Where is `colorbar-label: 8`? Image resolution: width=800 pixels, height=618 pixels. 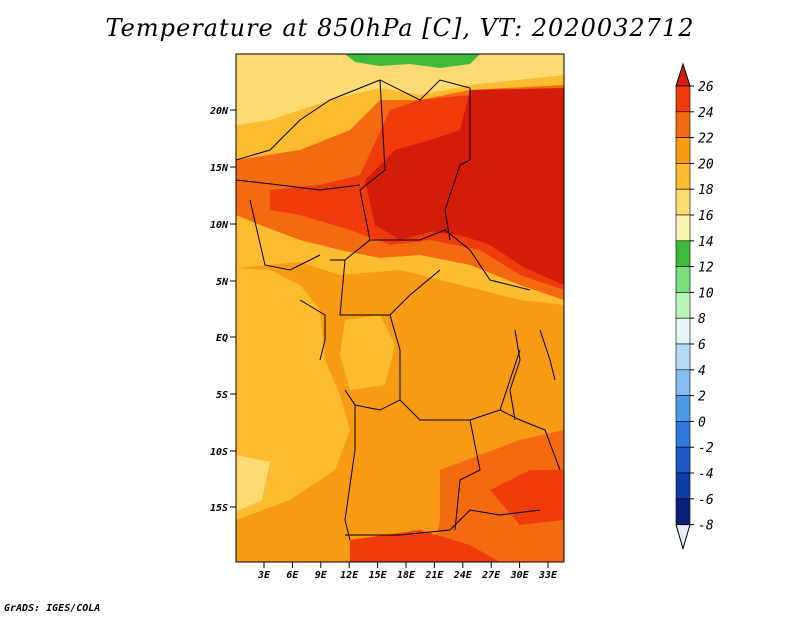 colorbar-label: 8 is located at coordinates (702, 319).